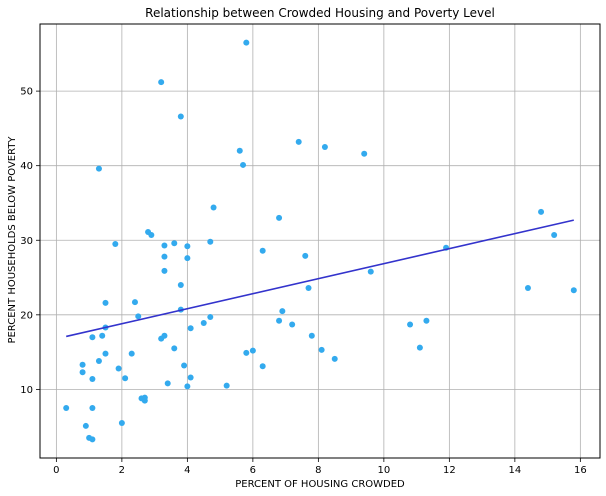 This screenshot has width=606, height=496. I want to click on y-tick-label: 10, so click(26, 390).